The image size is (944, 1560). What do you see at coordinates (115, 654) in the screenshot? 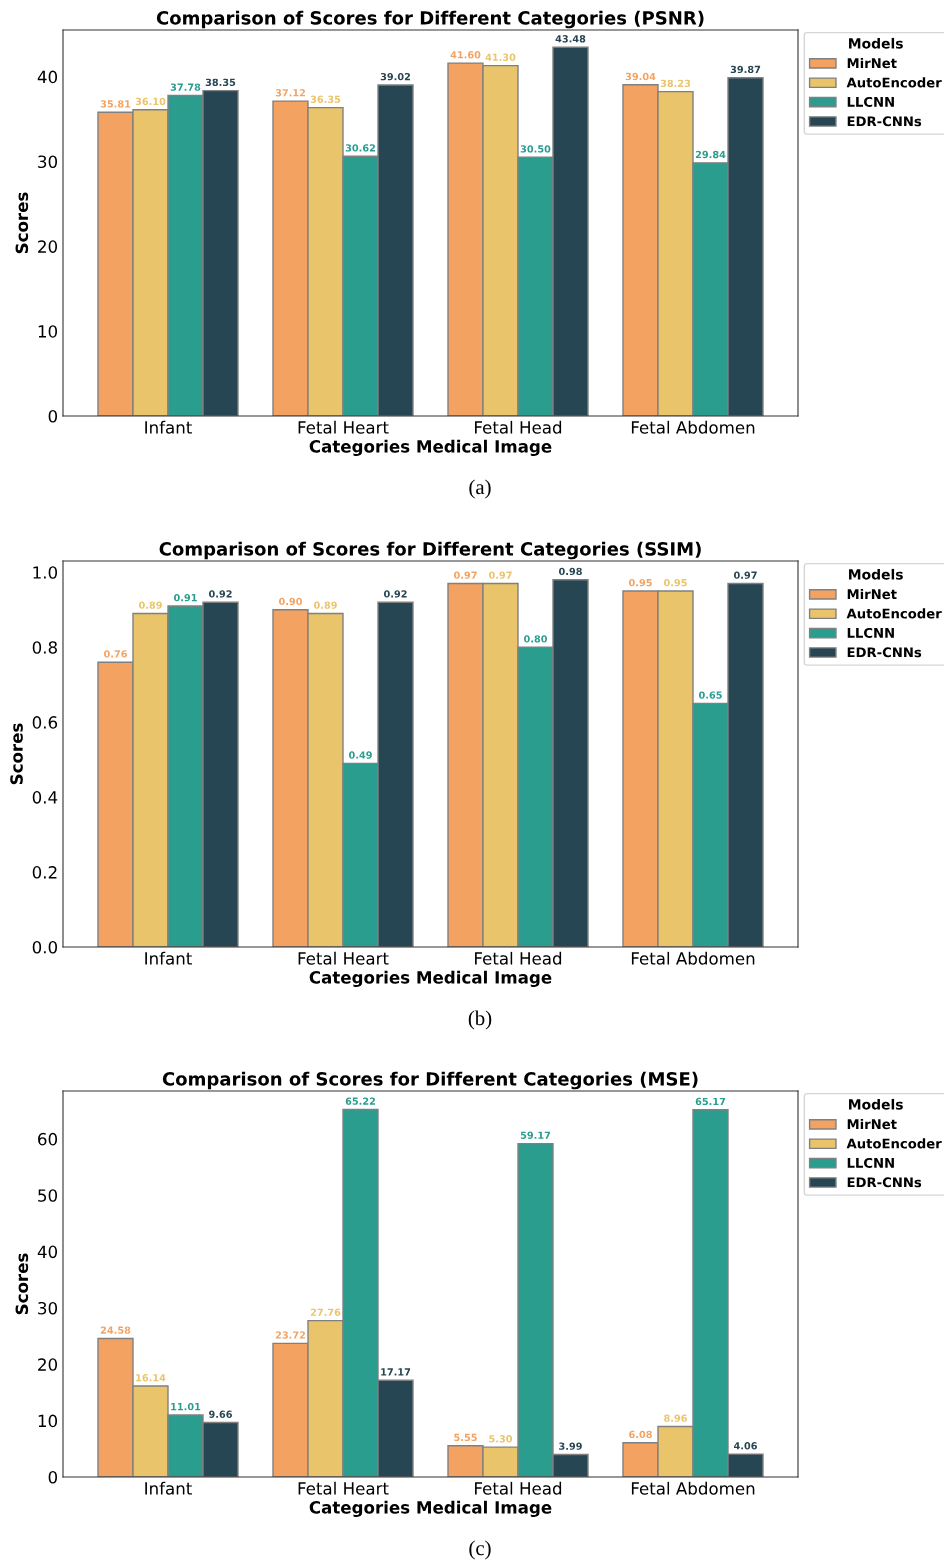
I see `data-label: 0.76` at bounding box center [115, 654].